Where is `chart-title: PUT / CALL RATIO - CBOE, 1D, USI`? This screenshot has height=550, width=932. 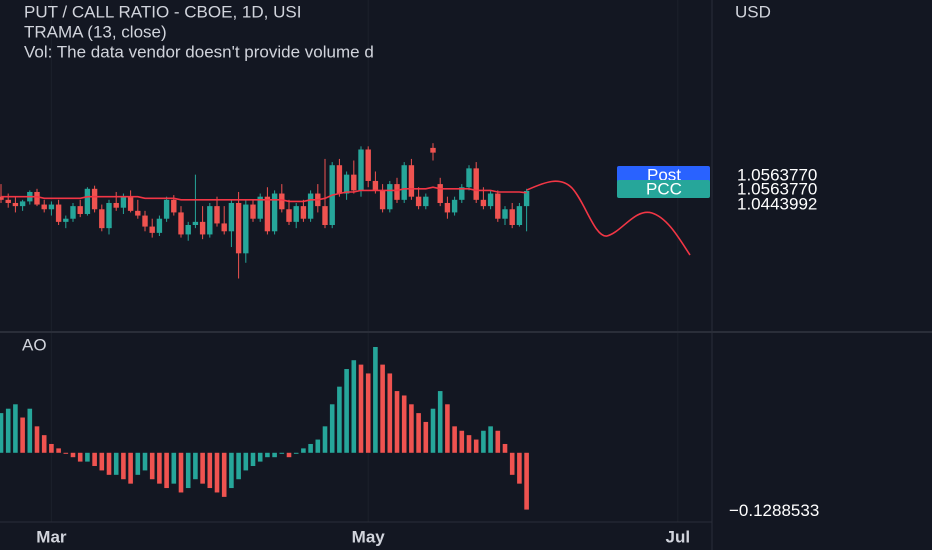
chart-title: PUT / CALL RATIO - CBOE, 1D, USI is located at coordinates (162, 11).